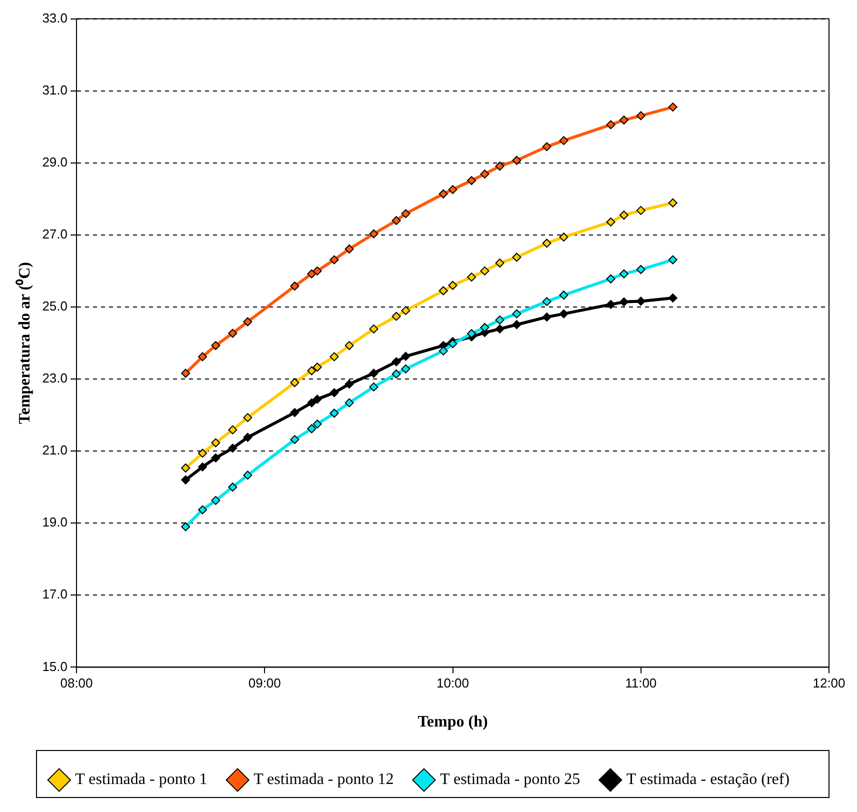 Image resolution: width=857 pixels, height=812 pixels. I want to click on x-tick-label: 11:00, so click(641, 683).